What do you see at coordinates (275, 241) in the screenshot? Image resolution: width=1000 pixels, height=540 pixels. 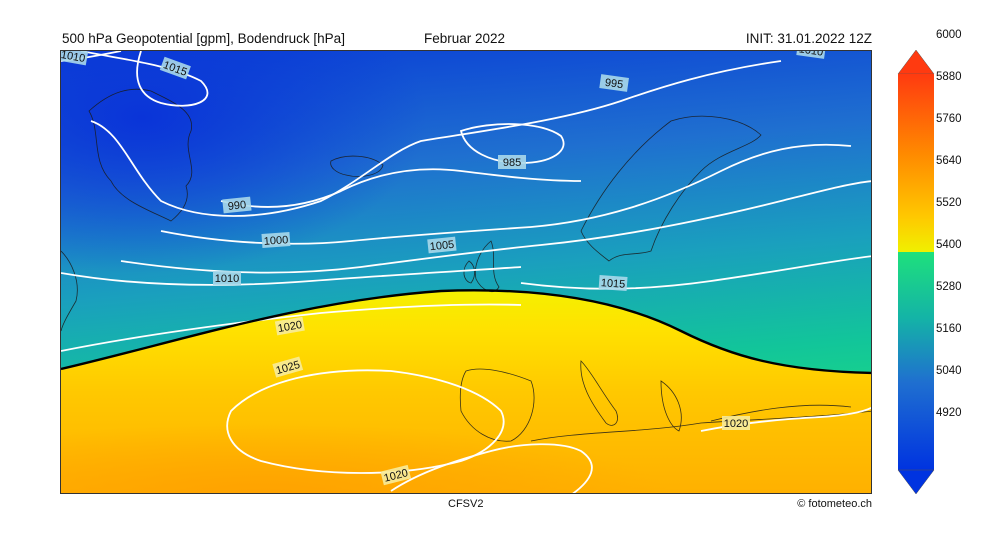 I see `isobar-label: 1000` at bounding box center [275, 241].